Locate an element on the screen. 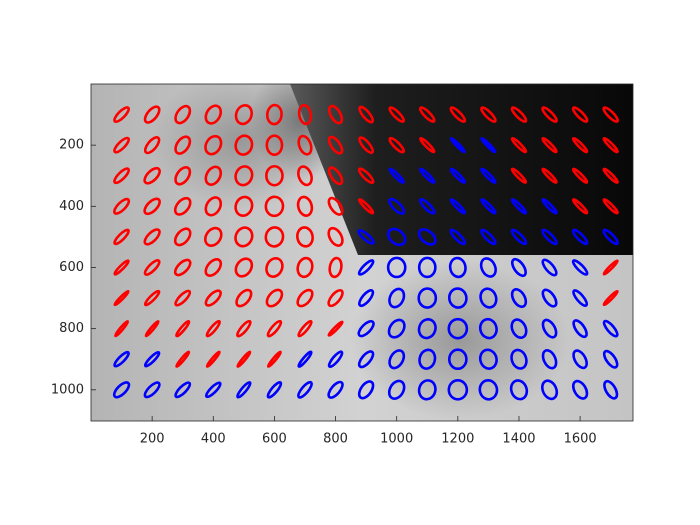 The width and height of the screenshot is (700, 525). y-tick-label: 600 is located at coordinates (71, 267).